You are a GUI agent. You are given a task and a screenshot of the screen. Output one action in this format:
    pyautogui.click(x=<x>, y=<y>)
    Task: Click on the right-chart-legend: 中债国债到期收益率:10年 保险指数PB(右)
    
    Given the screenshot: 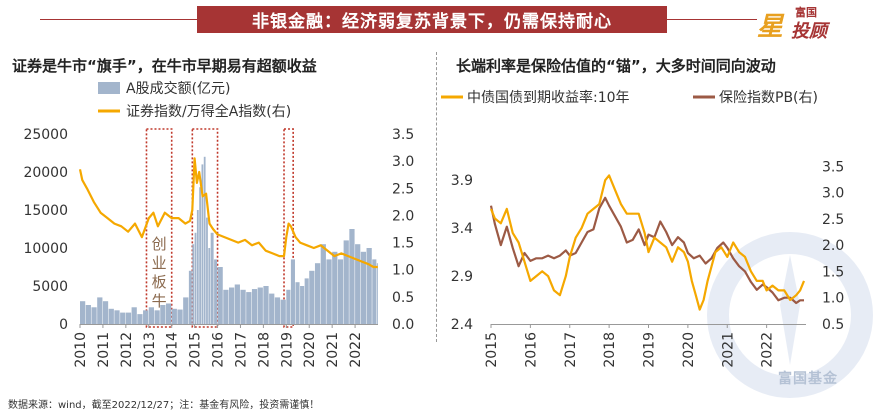 What is the action you would take?
    pyautogui.click(x=629, y=97)
    